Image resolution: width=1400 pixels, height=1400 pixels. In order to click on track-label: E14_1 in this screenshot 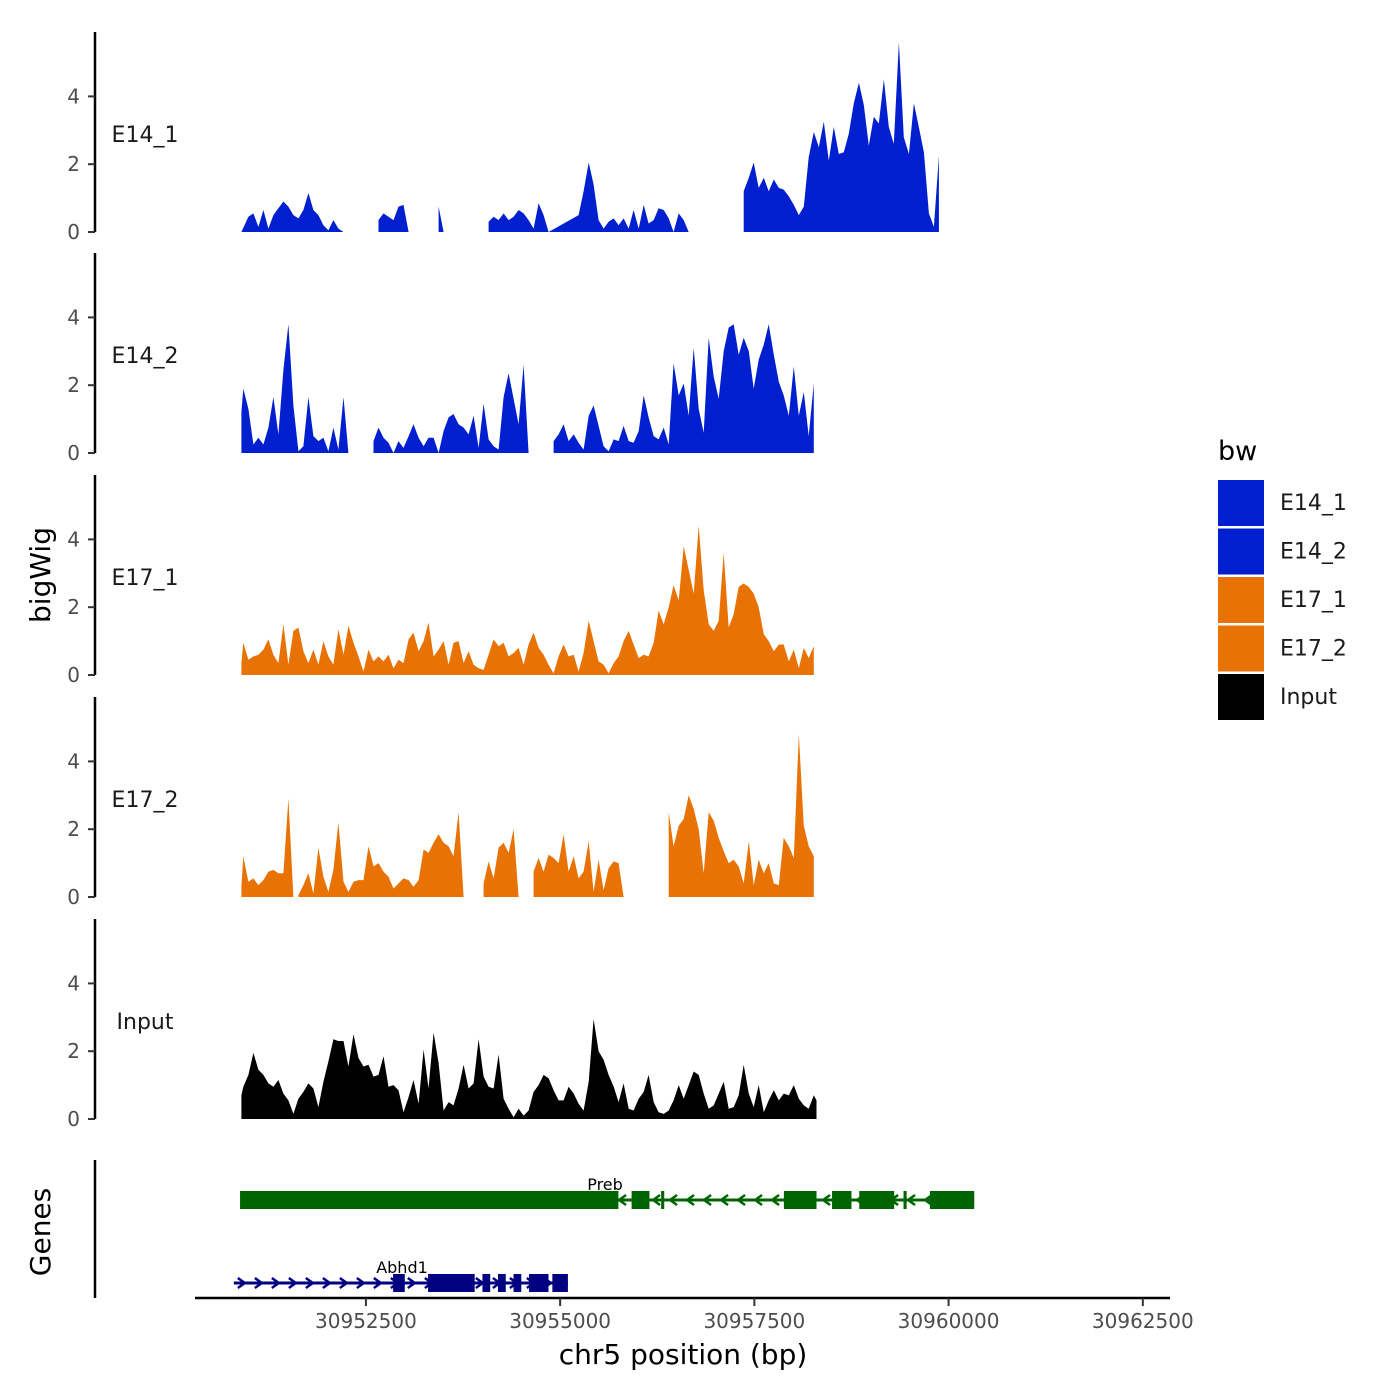, I will do `click(145, 135)`.